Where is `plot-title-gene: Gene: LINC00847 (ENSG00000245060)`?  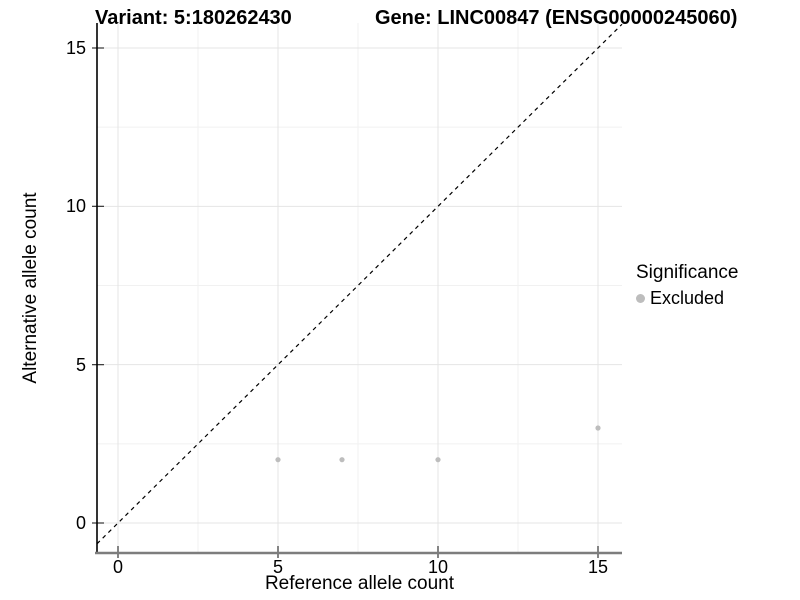
plot-title-gene: Gene: LINC00847 (ENSG00000245060) is located at coordinates (556, 18).